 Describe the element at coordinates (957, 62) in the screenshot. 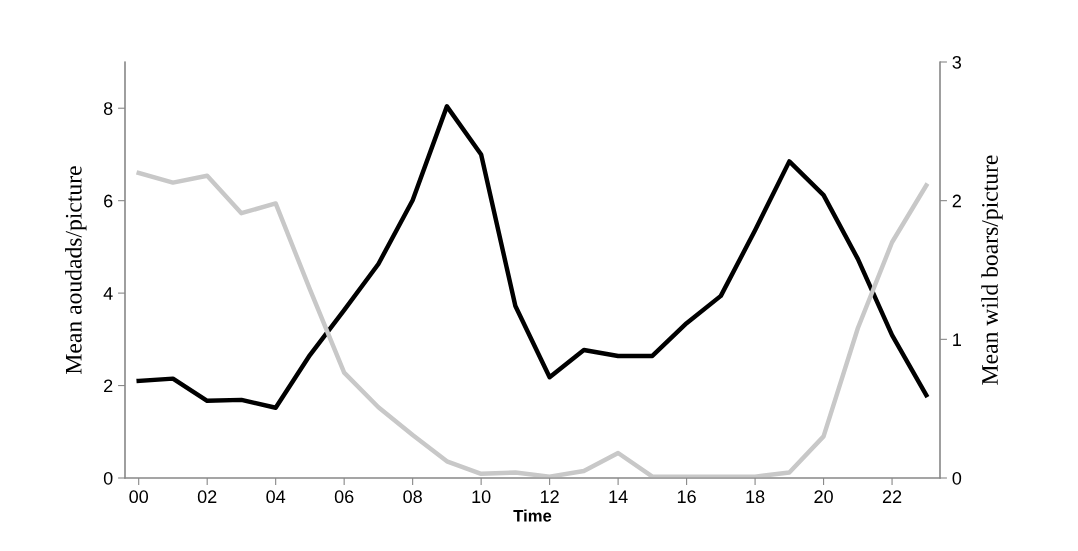

I see `y2-tick-label: 3` at that location.